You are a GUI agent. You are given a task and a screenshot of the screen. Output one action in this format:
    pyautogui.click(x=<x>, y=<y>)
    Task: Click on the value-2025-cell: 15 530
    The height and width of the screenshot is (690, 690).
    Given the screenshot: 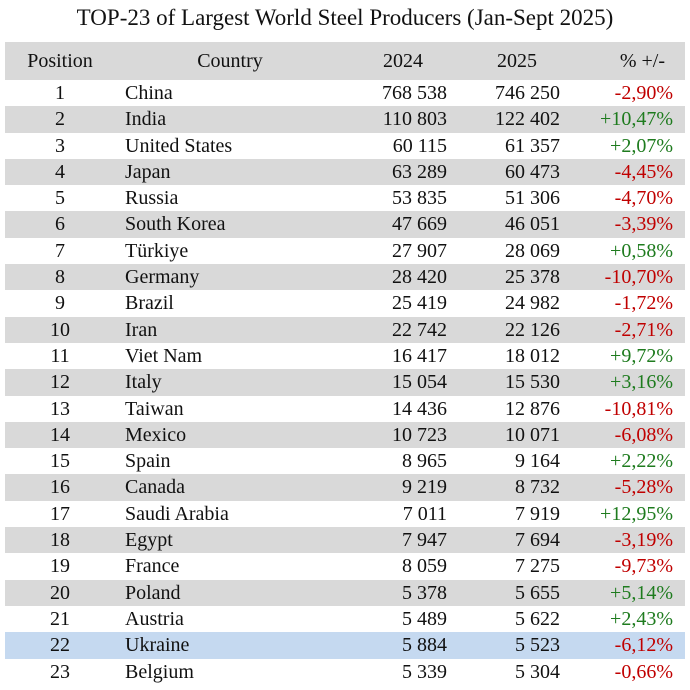 What is the action you would take?
    pyautogui.click(x=532, y=382)
    